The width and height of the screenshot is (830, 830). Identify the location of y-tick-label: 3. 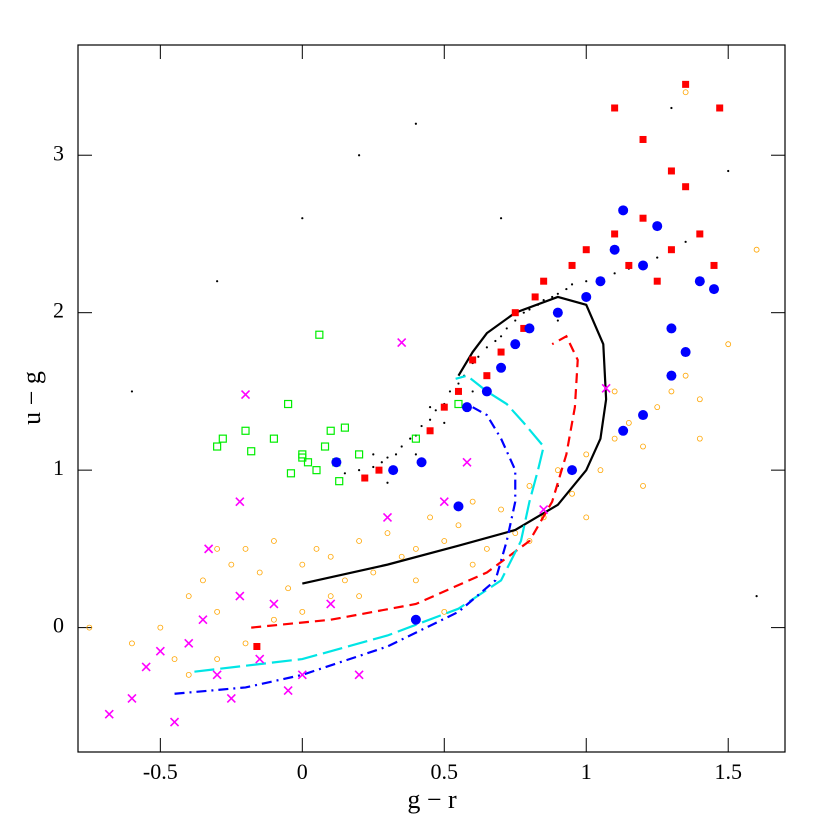
(58, 152).